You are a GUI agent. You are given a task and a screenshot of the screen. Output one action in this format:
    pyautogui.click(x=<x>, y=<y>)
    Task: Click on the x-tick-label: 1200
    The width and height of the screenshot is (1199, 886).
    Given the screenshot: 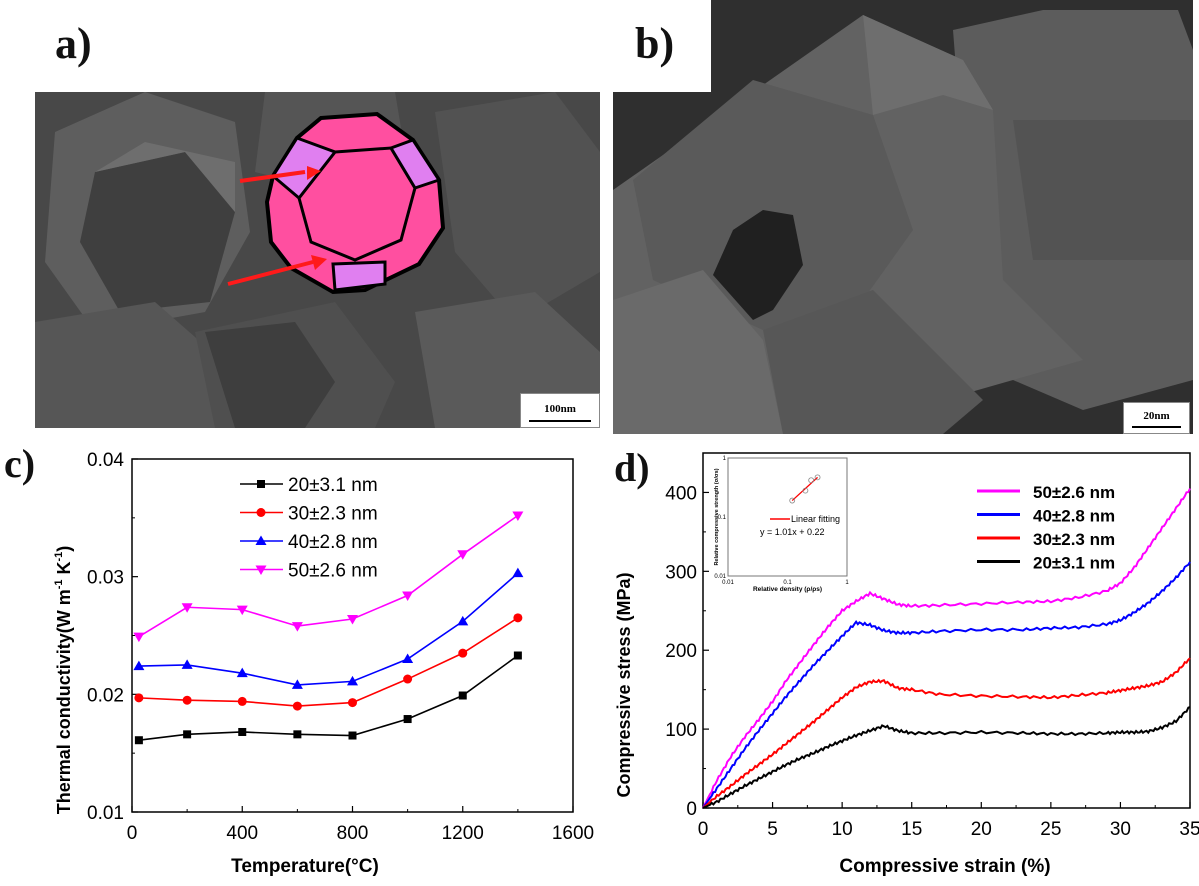 What is the action you would take?
    pyautogui.click(x=463, y=833)
    